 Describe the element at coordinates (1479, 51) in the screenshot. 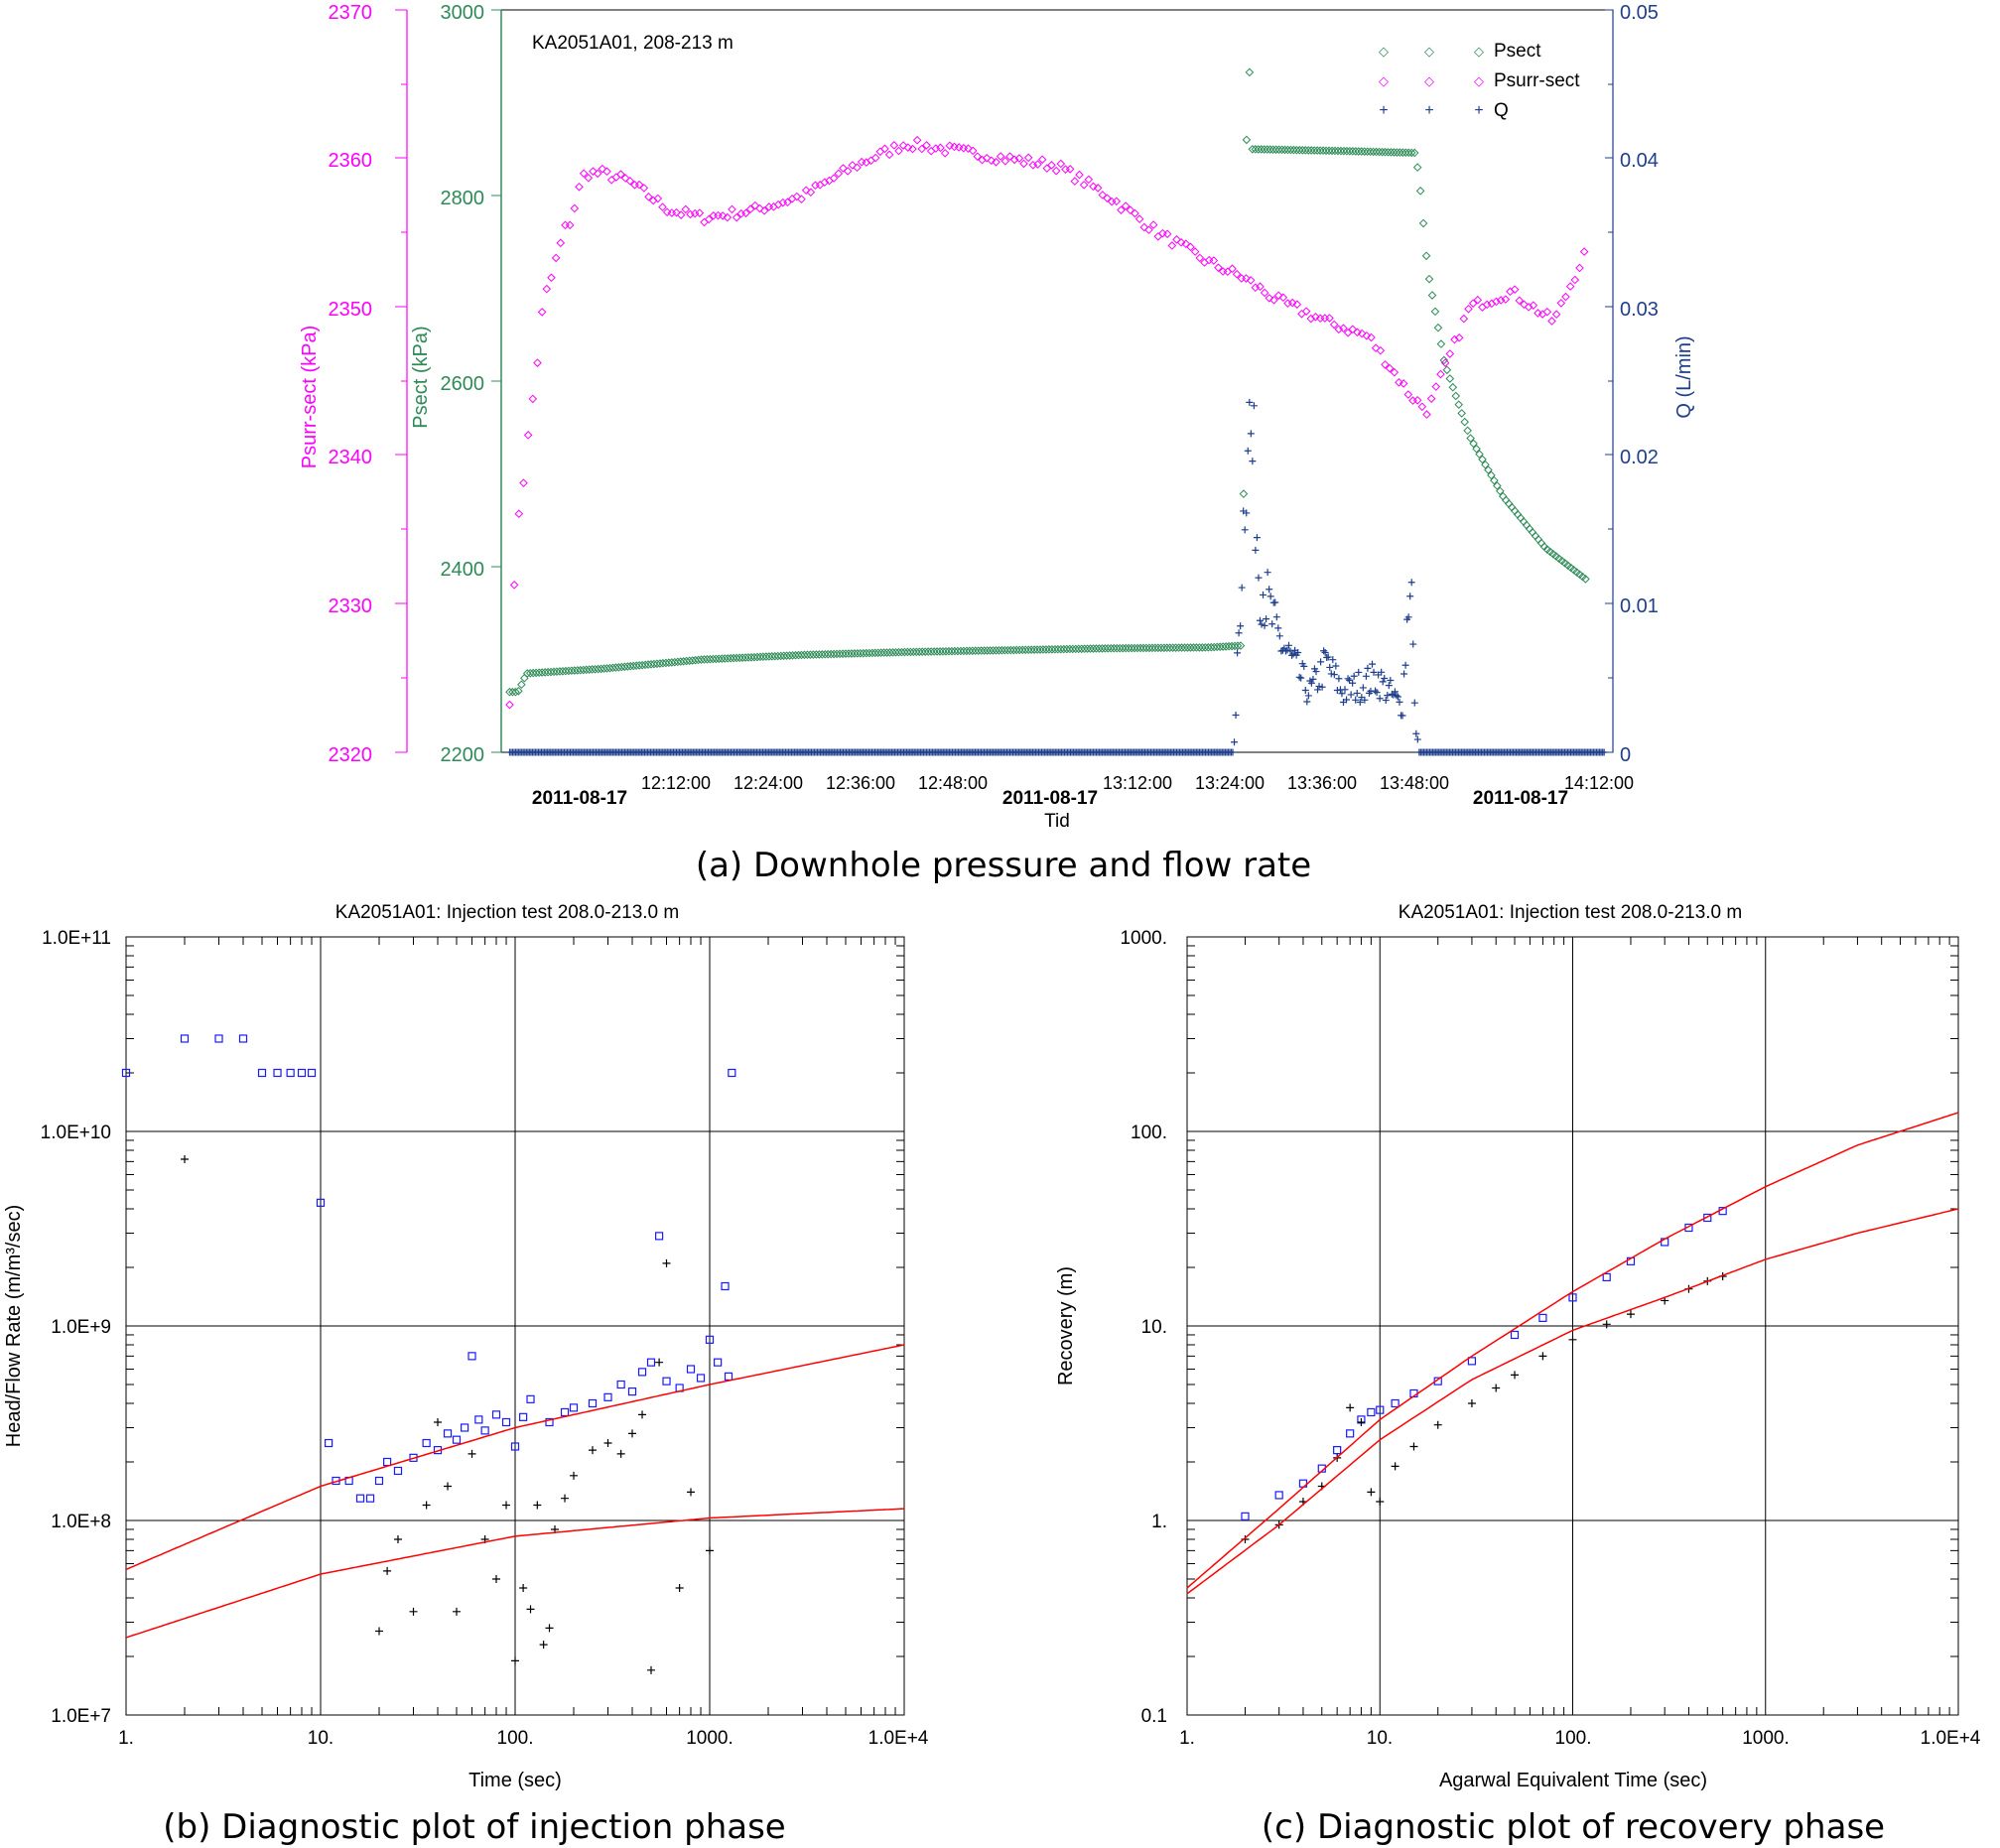

I see `legend-psect-marker: ◇` at that location.